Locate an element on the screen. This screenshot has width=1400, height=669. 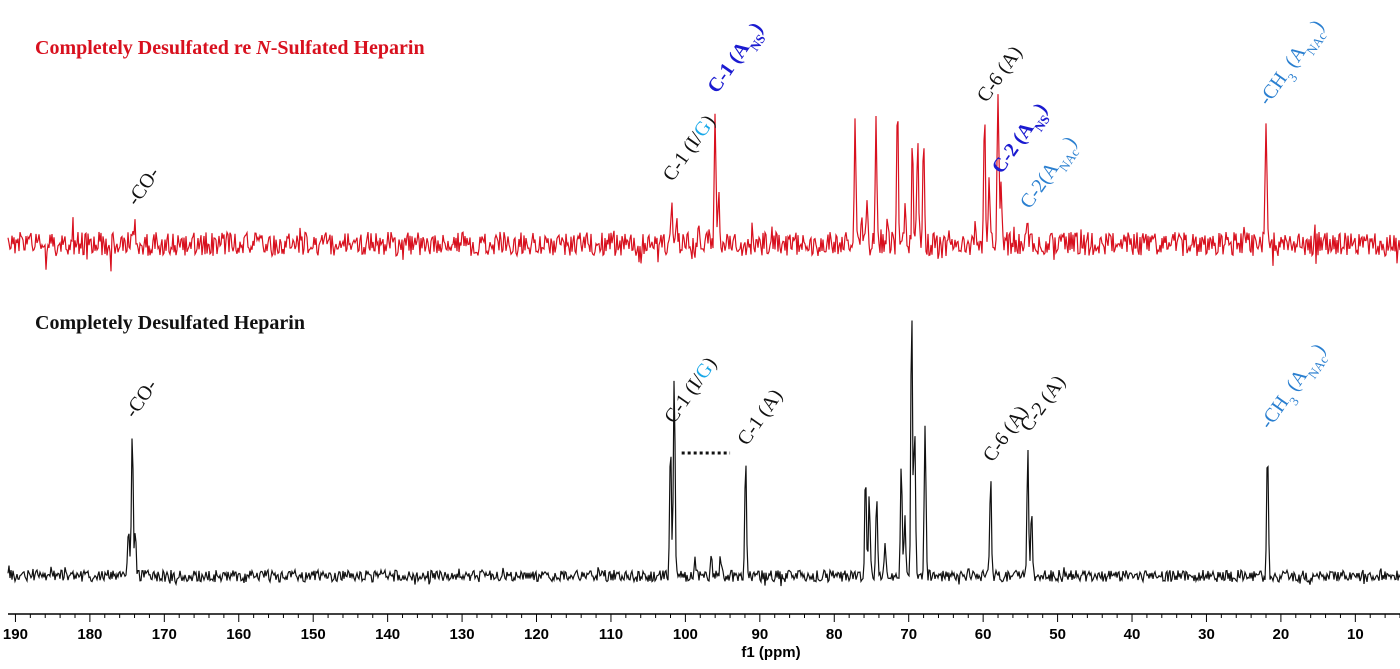
x-tick-label: 180 is located at coordinates (89, 634).